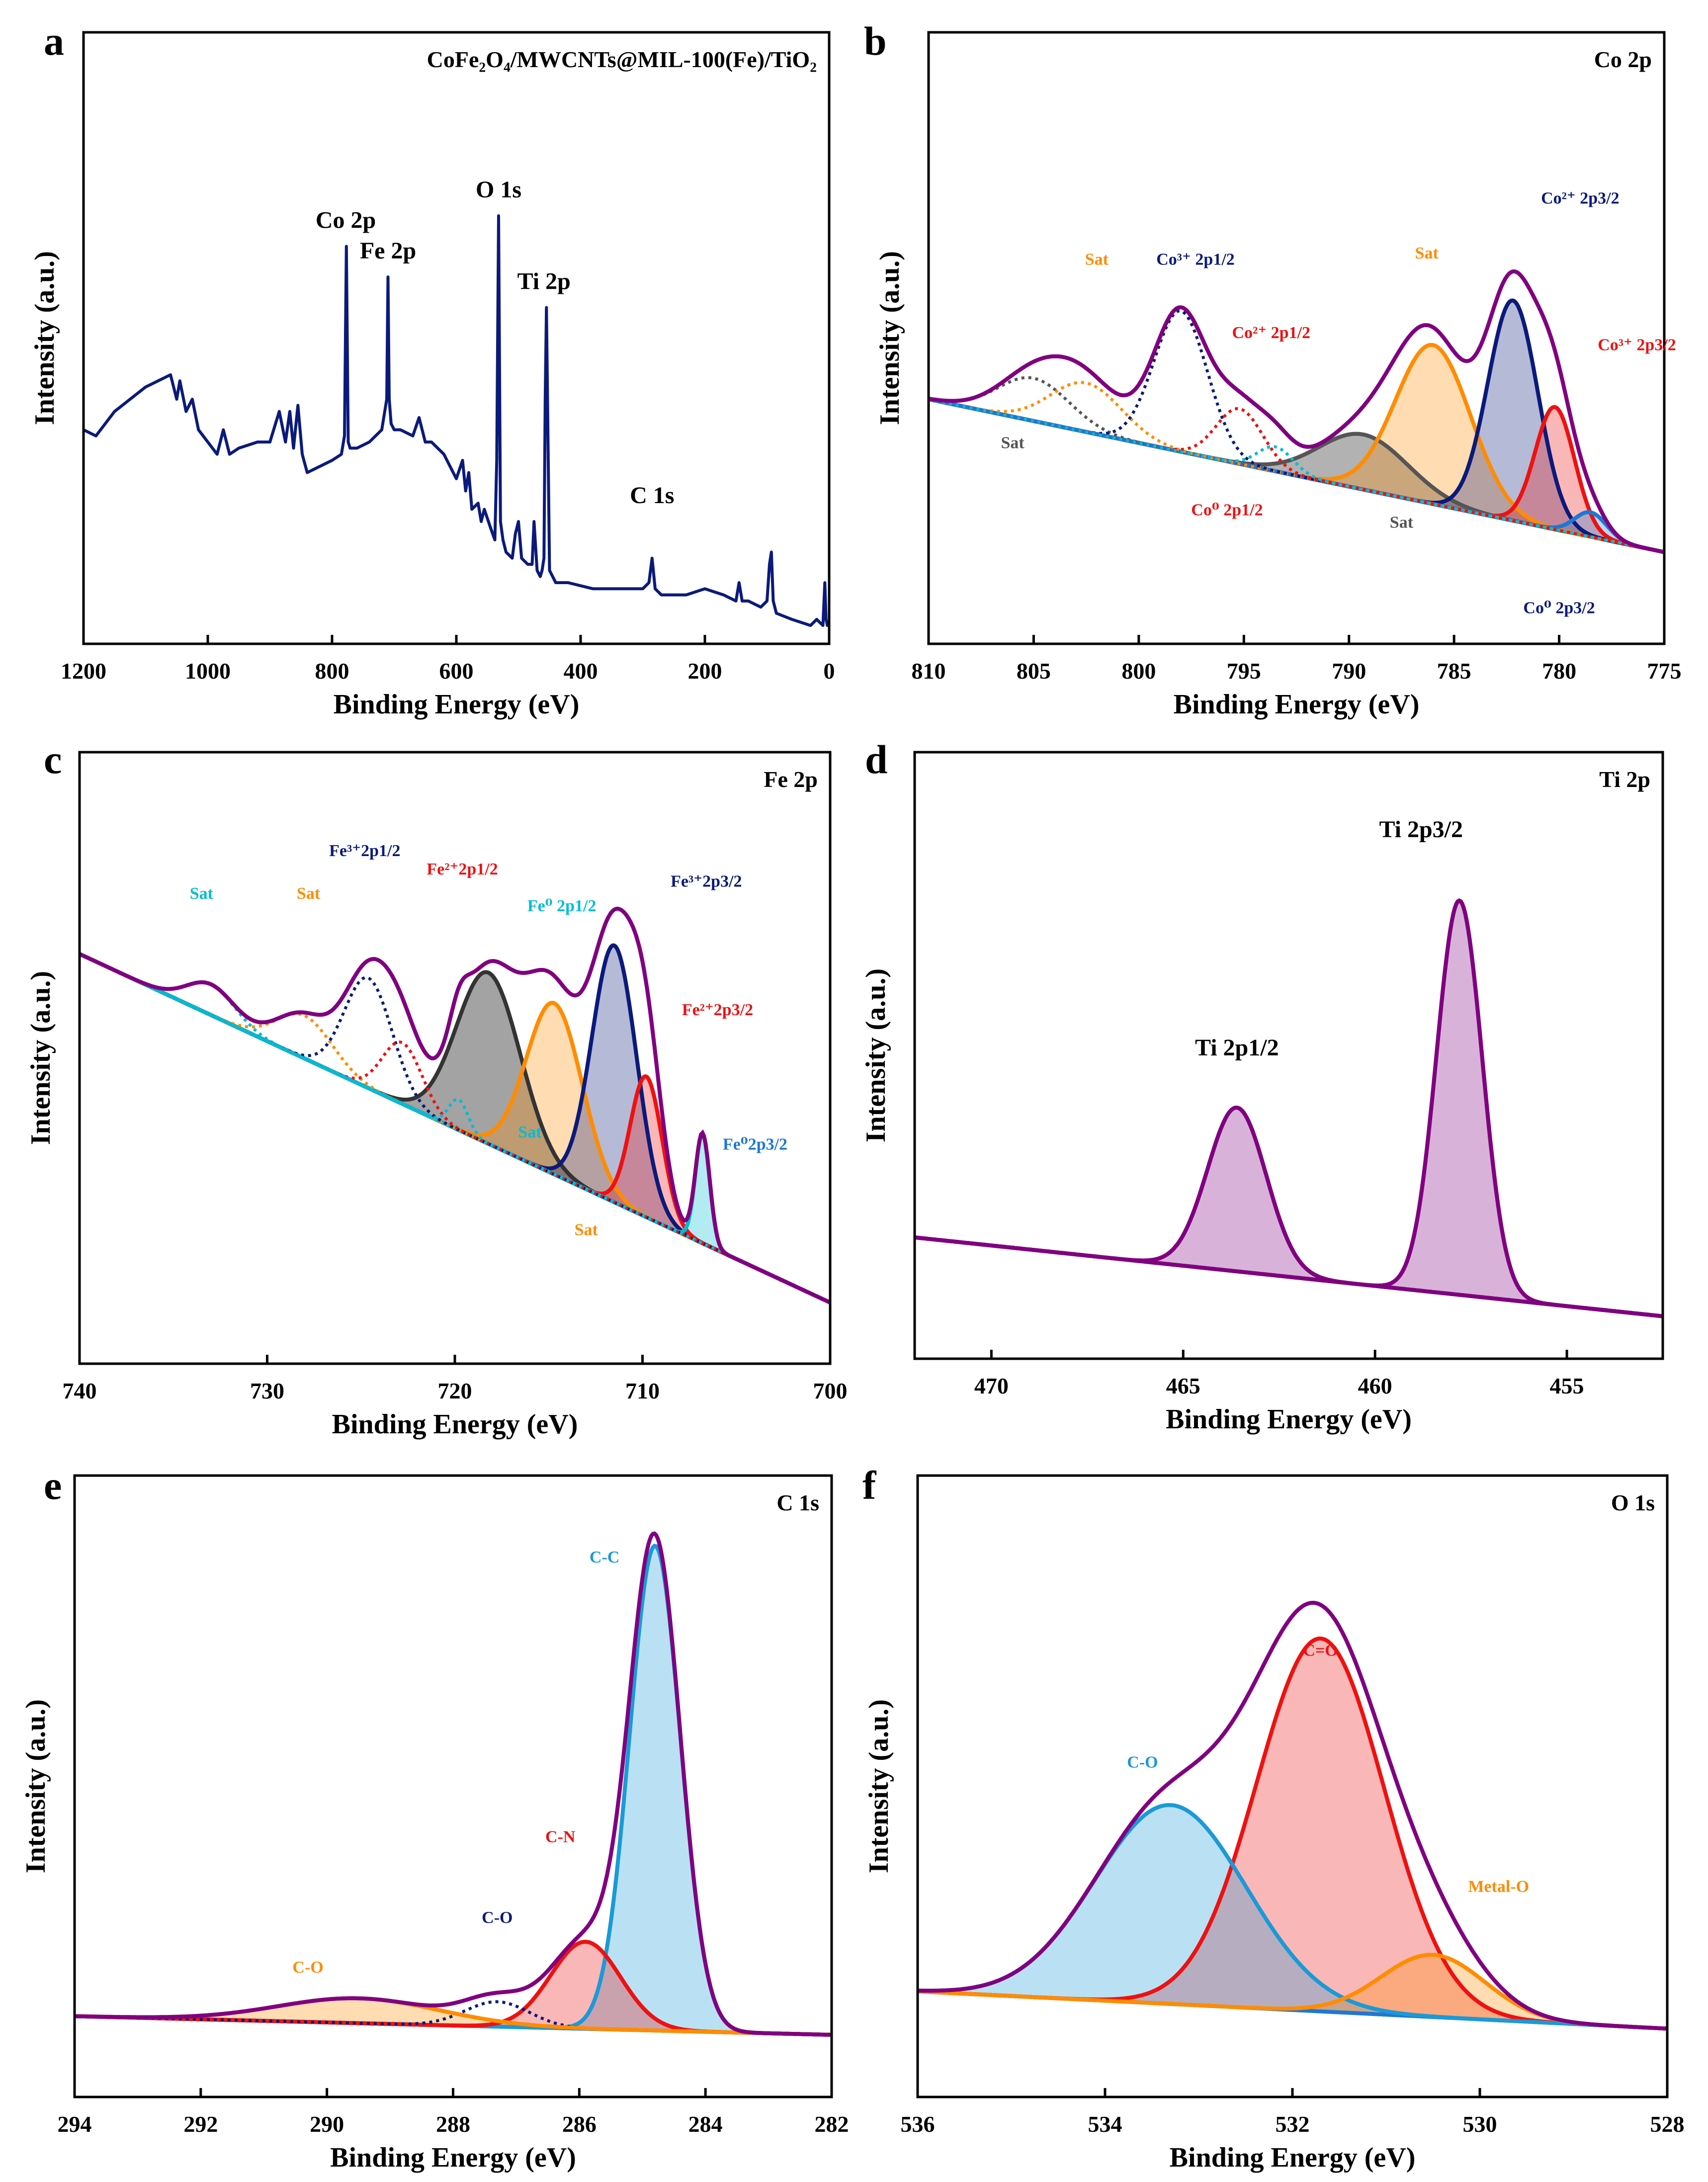 The width and height of the screenshot is (1708, 2182). Describe the element at coordinates (797, 1502) in the screenshot. I see `panel-title: C 1s` at that location.